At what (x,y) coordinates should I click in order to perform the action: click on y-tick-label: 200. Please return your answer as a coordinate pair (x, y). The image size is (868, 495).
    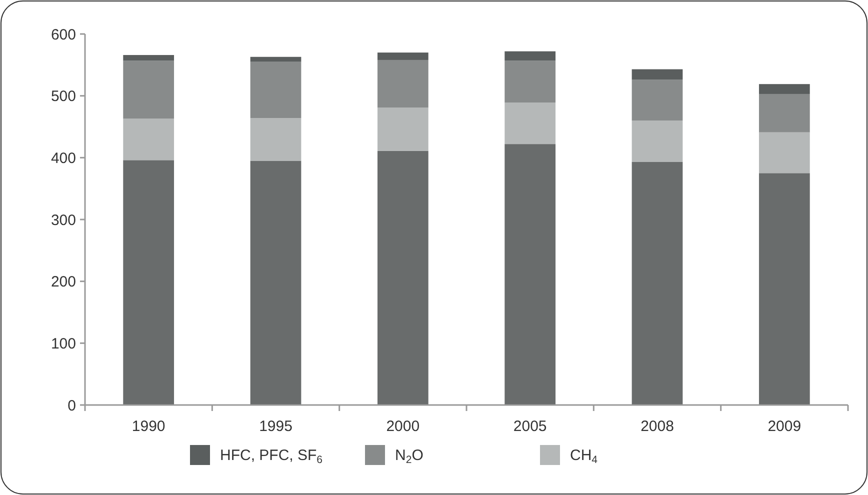
    Looking at the image, I should click on (63, 282).